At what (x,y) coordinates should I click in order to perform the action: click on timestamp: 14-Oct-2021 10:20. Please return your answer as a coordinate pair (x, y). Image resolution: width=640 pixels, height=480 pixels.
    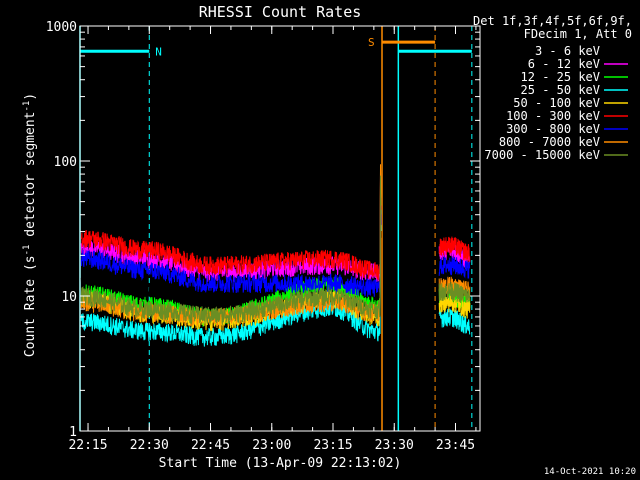
    Looking at the image, I should click on (590, 472).